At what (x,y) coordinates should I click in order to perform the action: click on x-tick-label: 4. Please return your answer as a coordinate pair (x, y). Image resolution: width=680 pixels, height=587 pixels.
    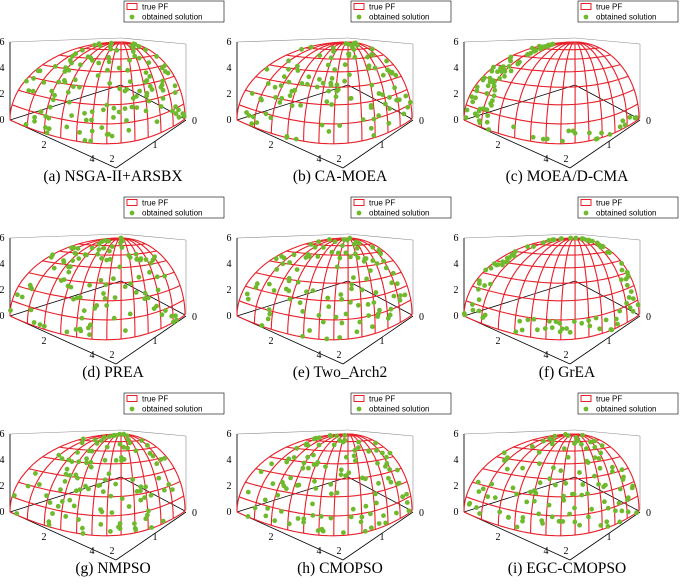
    Looking at the image, I should click on (92, 355).